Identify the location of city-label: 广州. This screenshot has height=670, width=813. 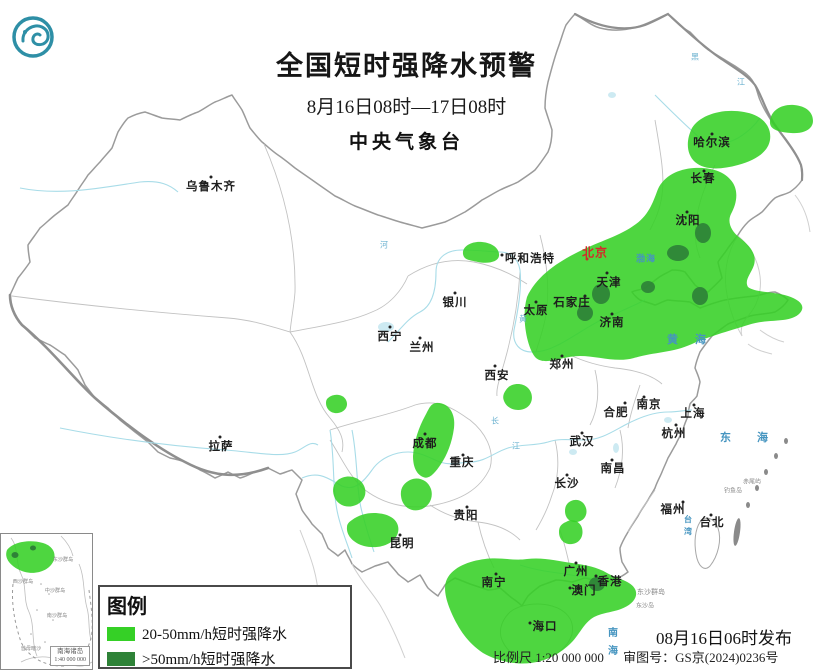
(576, 572).